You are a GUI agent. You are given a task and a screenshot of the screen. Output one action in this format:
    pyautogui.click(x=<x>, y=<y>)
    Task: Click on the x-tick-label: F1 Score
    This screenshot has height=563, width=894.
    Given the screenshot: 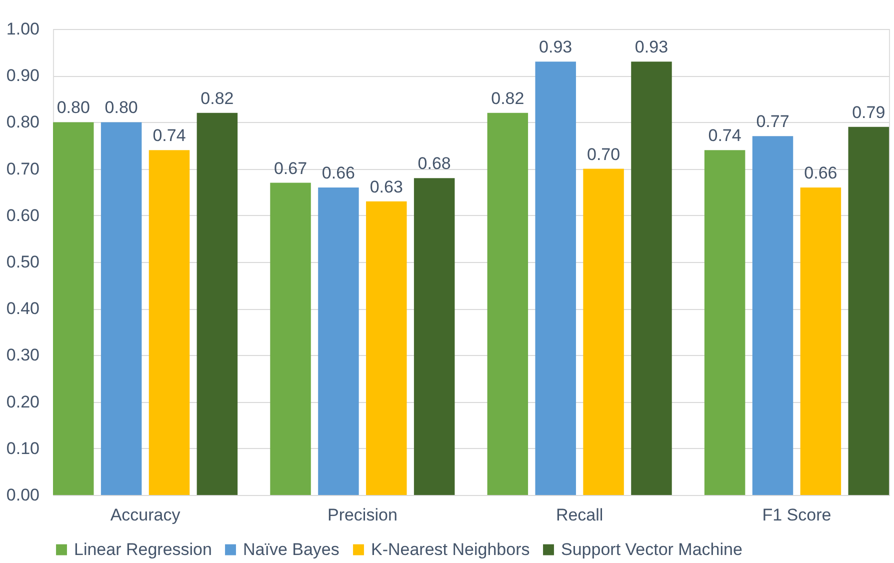 What is the action you would take?
    pyautogui.click(x=797, y=515)
    